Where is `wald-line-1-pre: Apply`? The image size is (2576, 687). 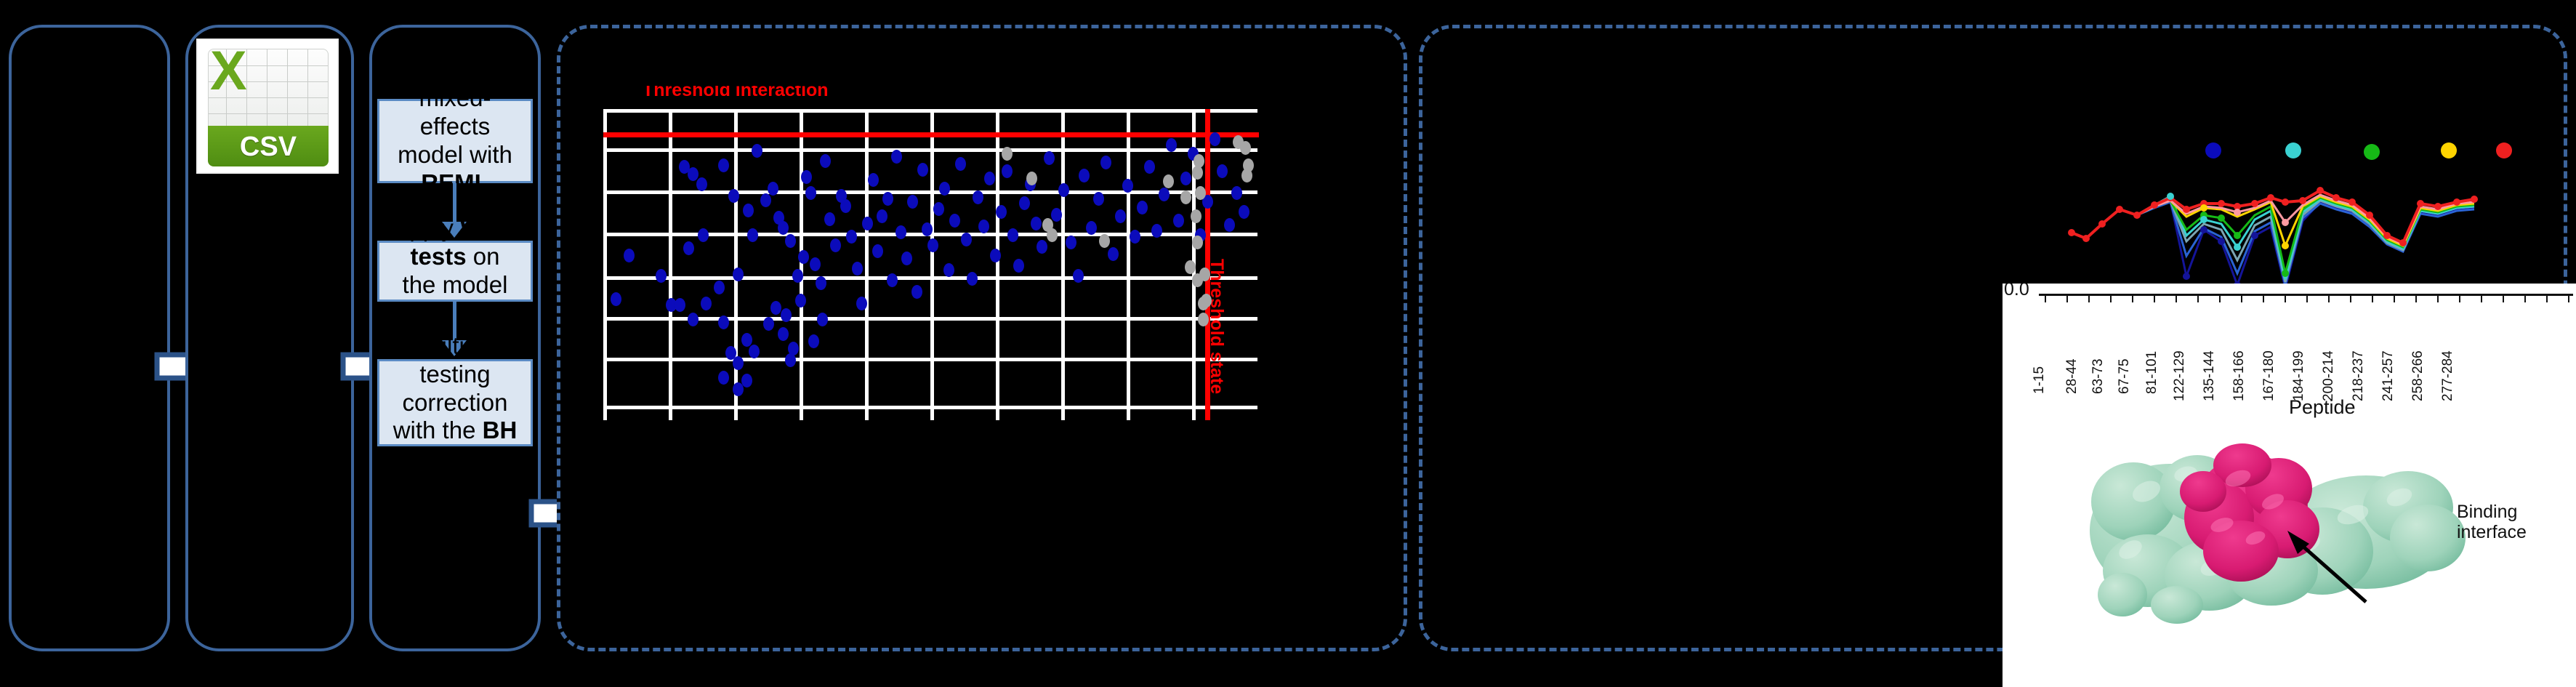
wald-line-1-pre: Apply is located at coordinates (427, 228).